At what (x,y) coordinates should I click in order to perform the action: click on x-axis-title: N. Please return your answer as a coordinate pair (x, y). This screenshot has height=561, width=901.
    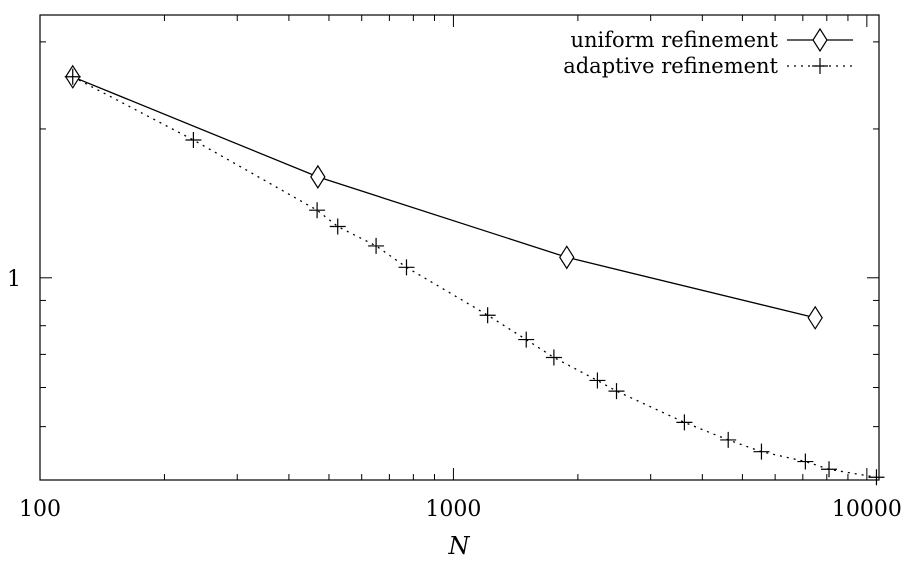
    Looking at the image, I should click on (459, 546).